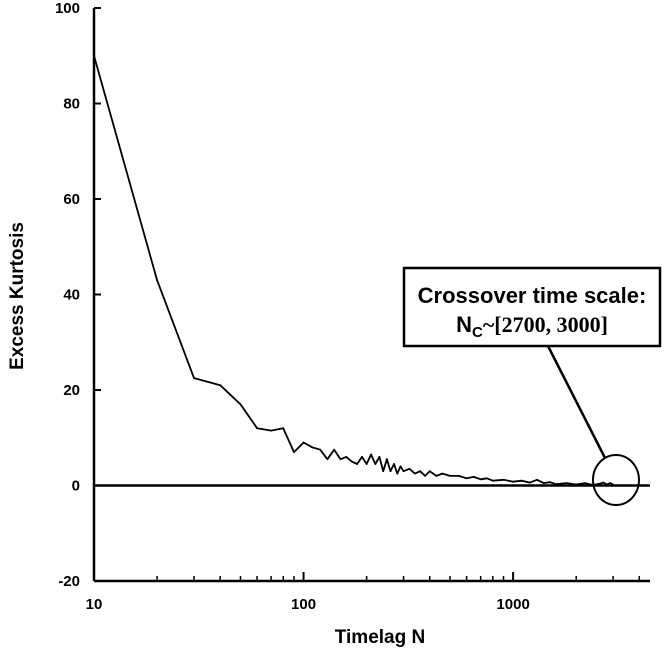 The image size is (670, 652). I want to click on y-axis-label: Excess Kurtosis, so click(17, 296).